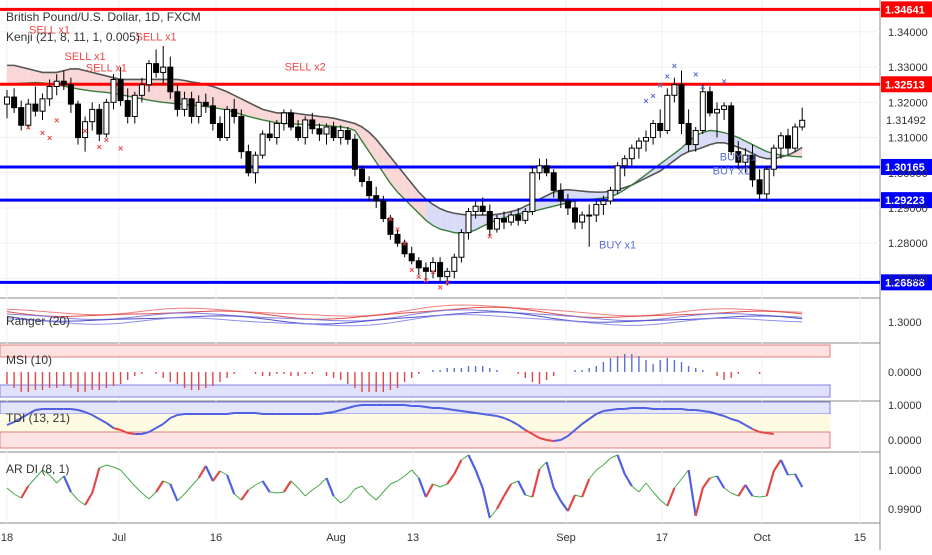  Describe the element at coordinates (566, 538) in the screenshot. I see `date-tick: Sep` at that location.